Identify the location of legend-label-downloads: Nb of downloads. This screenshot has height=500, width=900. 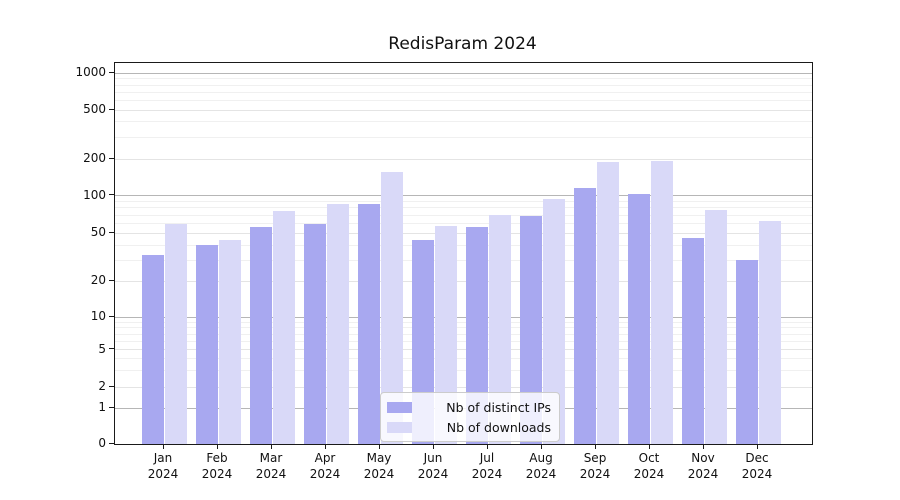
(498, 427).